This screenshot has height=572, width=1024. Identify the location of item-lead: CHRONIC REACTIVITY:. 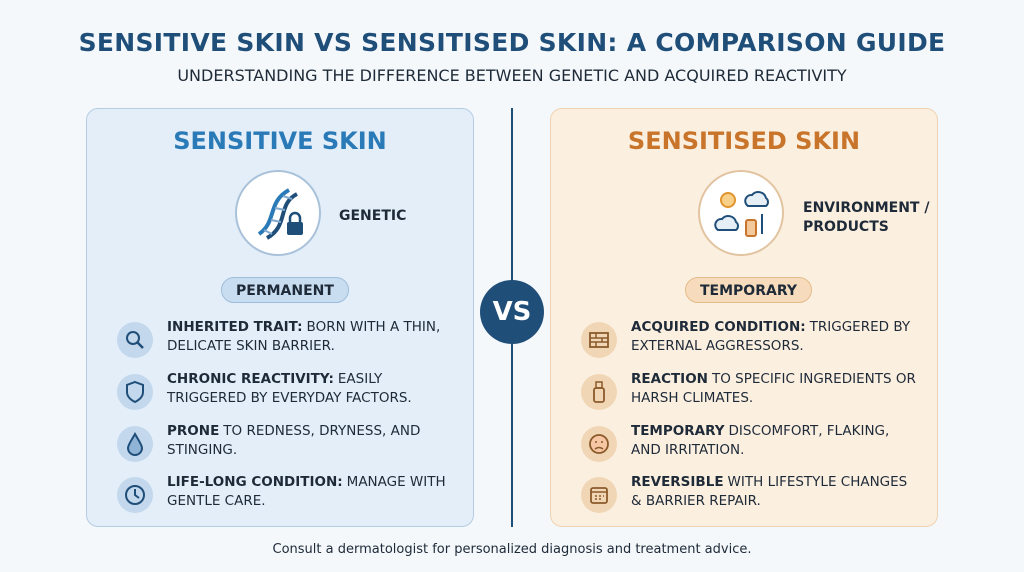
(250, 379).